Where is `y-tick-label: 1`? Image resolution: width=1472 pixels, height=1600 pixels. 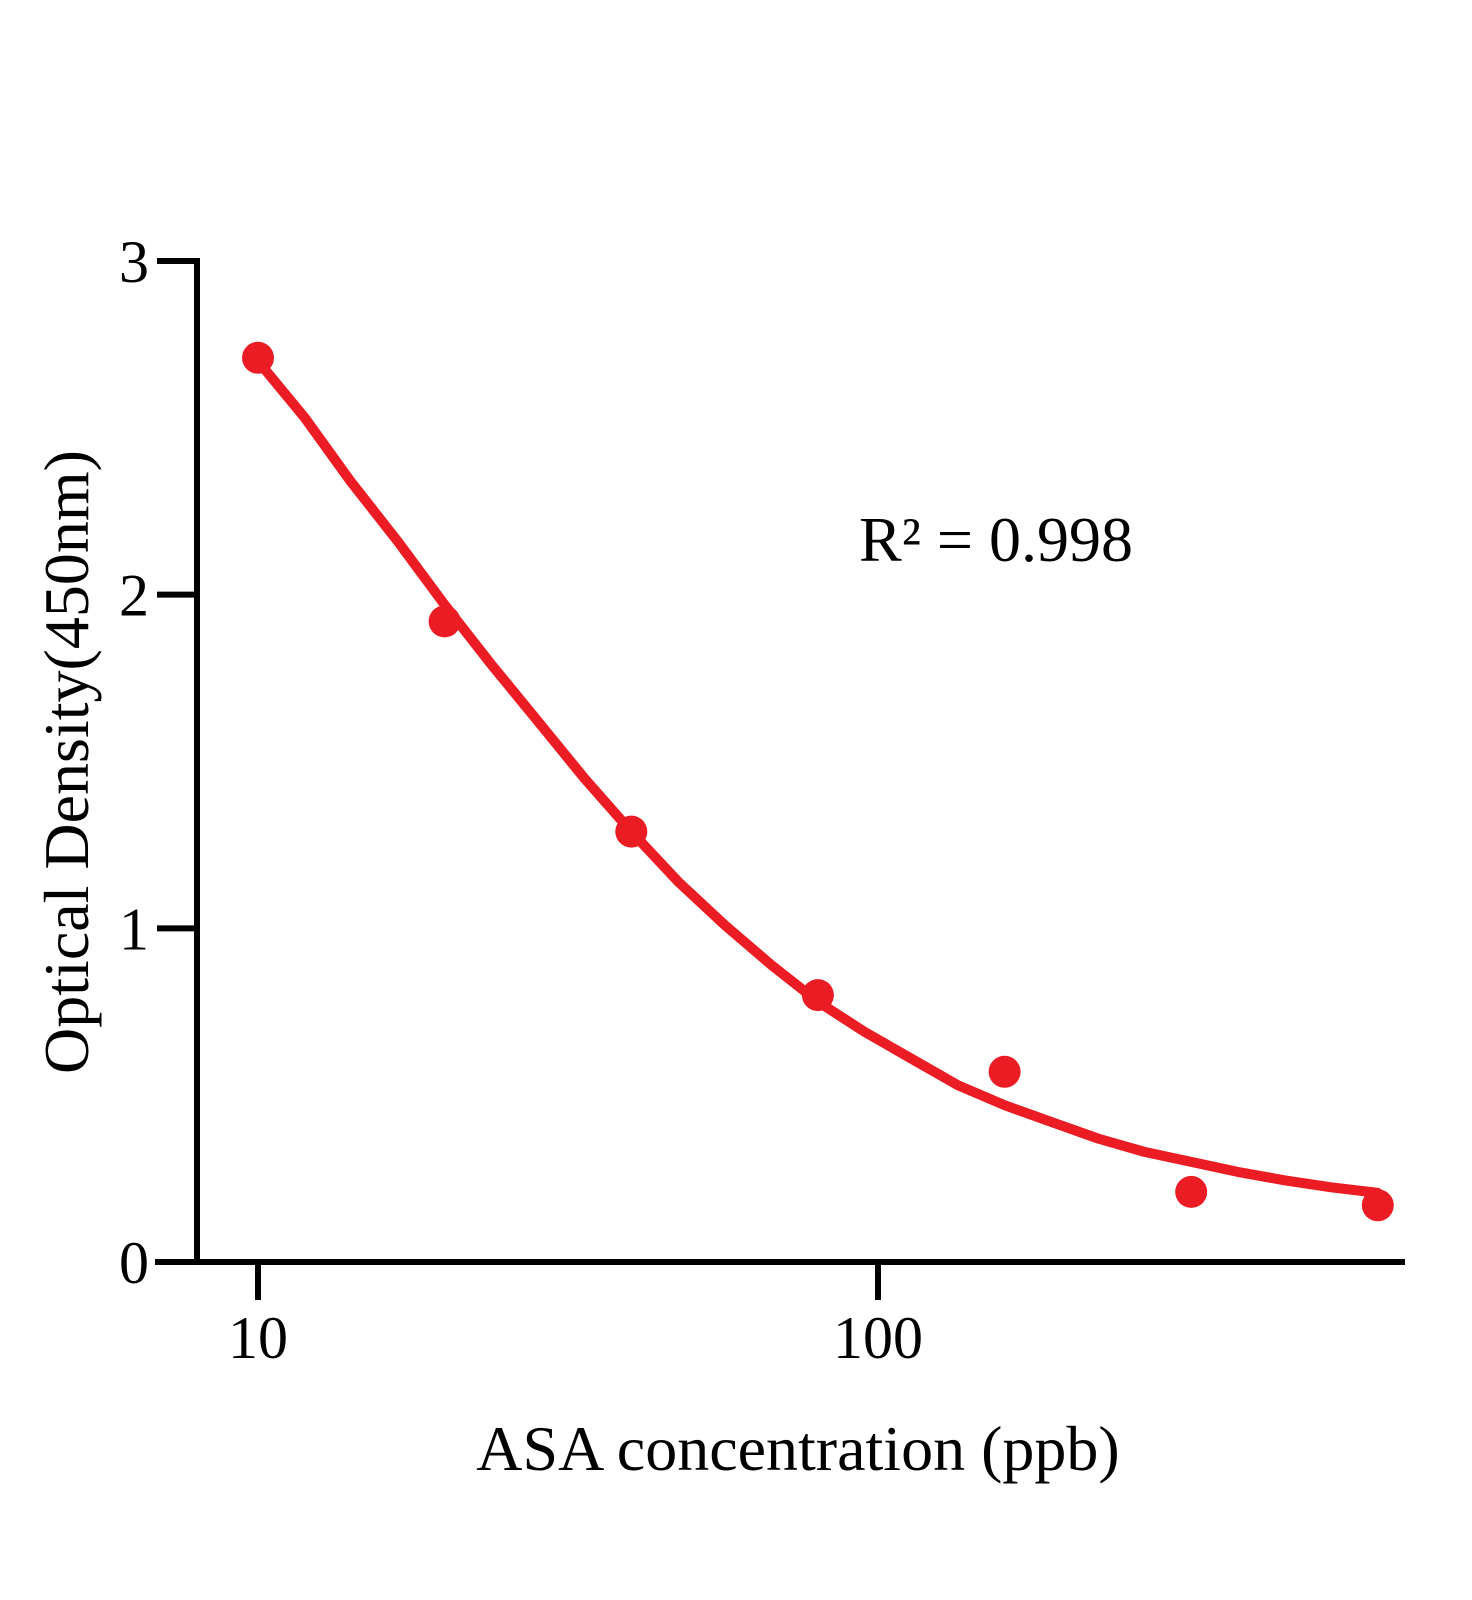 y-tick-label: 1 is located at coordinates (134, 929).